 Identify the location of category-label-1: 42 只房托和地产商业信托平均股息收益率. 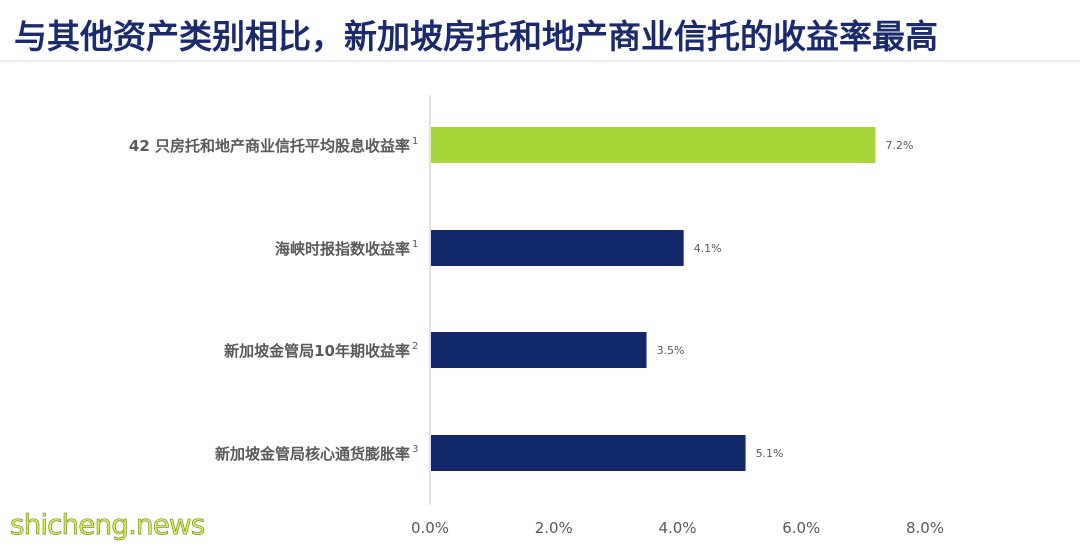
(269, 146).